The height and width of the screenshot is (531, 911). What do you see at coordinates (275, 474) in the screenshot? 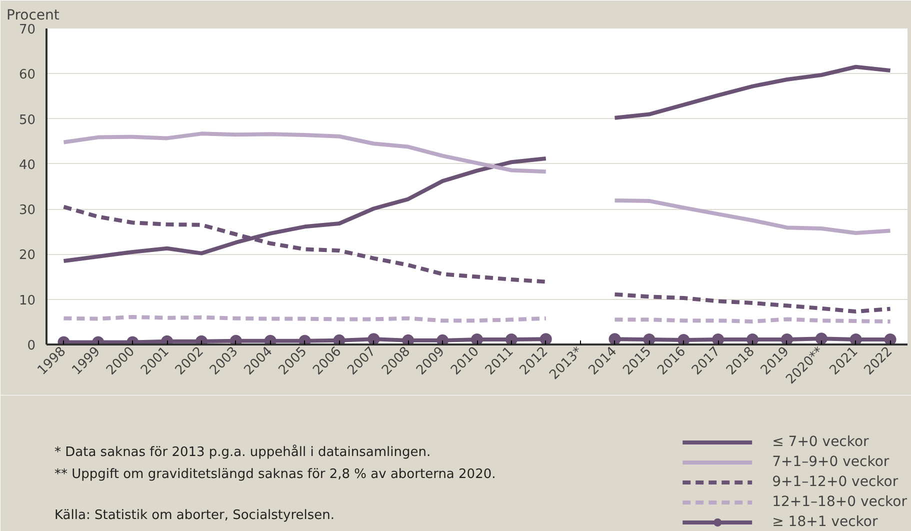
I see `text: ** Uppgift om graviditetslängd saknas för 2,8 % av aborterna 2020.` at bounding box center [275, 474].